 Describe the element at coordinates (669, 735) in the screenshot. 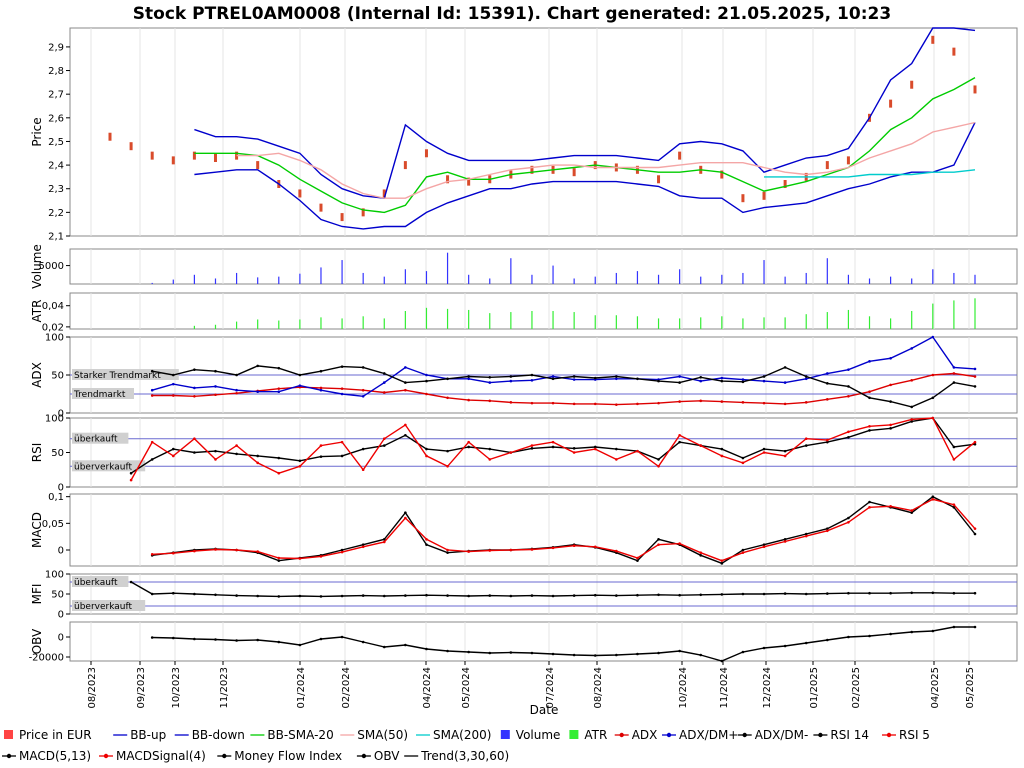

I see `legend-marker` at that location.